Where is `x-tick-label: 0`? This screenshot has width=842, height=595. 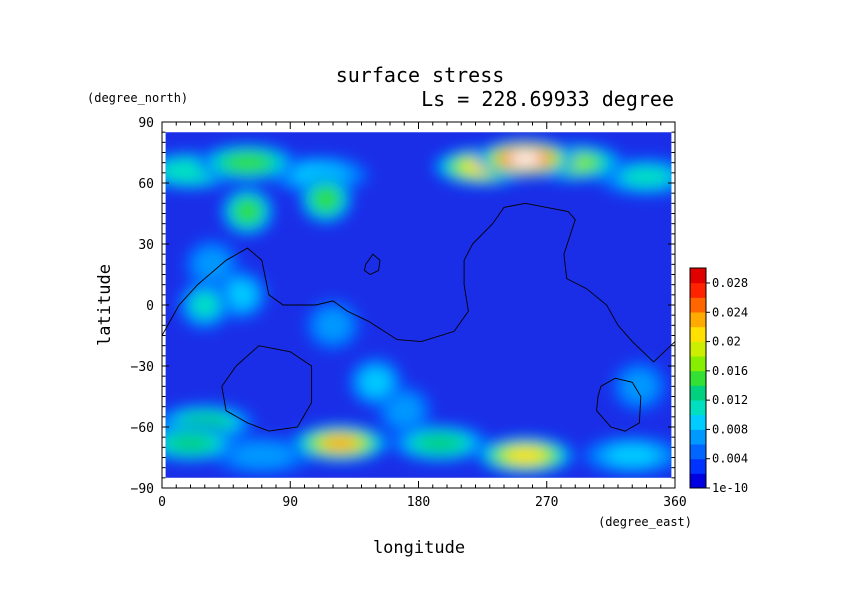 x-tick-label: 0 is located at coordinates (162, 502).